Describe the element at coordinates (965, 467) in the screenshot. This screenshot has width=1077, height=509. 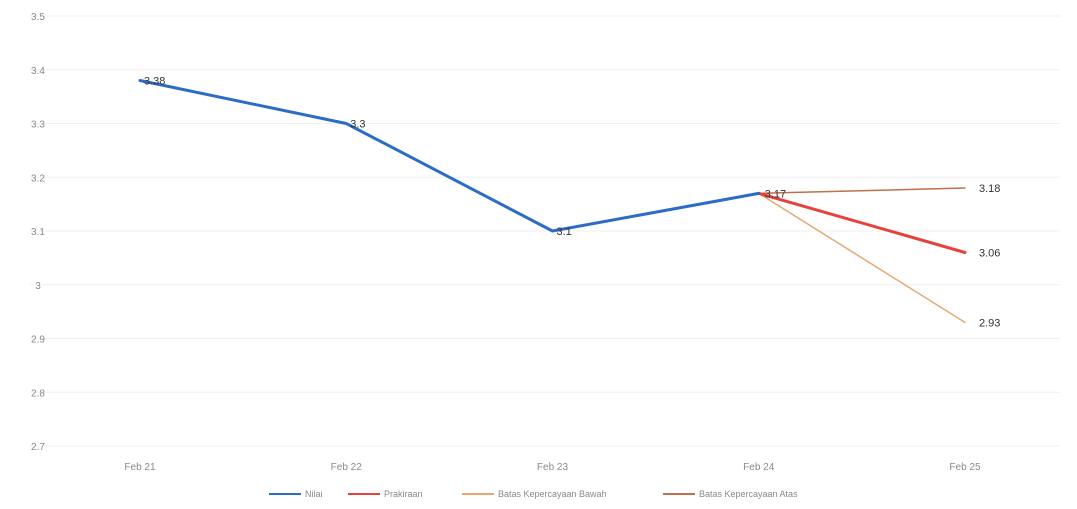
I see `x-tick-label: Feb 25` at that location.